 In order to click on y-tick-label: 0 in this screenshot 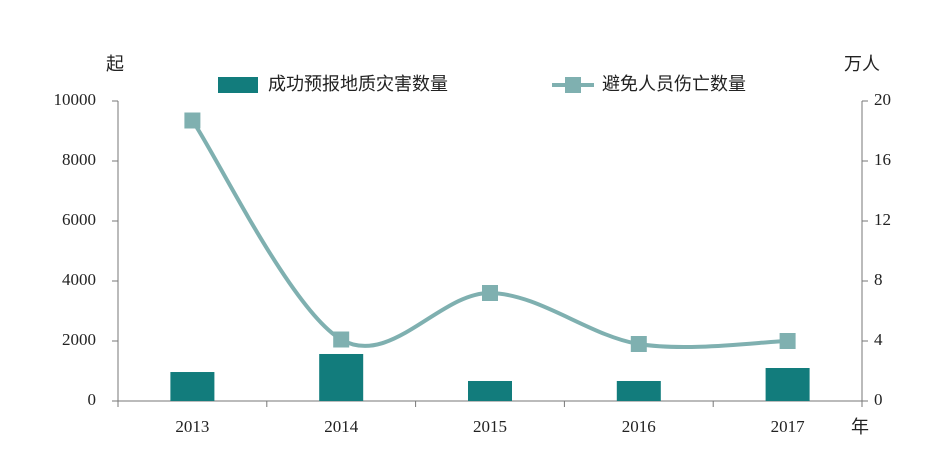, I will do `click(92, 399)`.